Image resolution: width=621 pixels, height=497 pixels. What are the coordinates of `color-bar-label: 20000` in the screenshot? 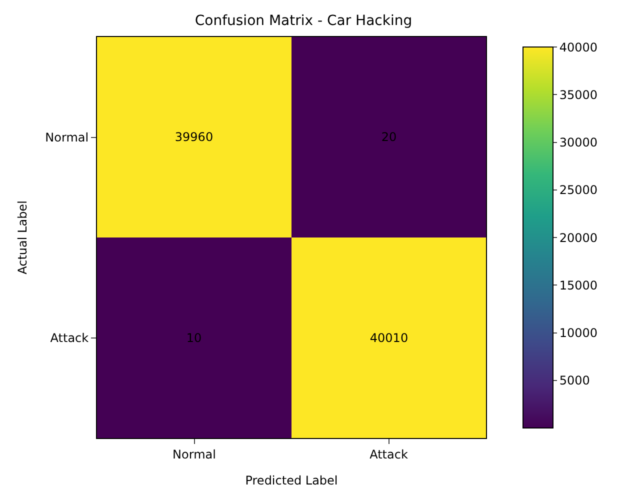 It's located at (578, 237).